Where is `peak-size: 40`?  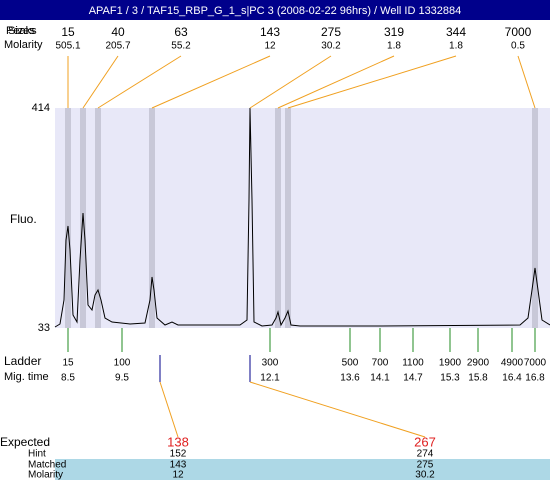 peak-size: 40 is located at coordinates (118, 32).